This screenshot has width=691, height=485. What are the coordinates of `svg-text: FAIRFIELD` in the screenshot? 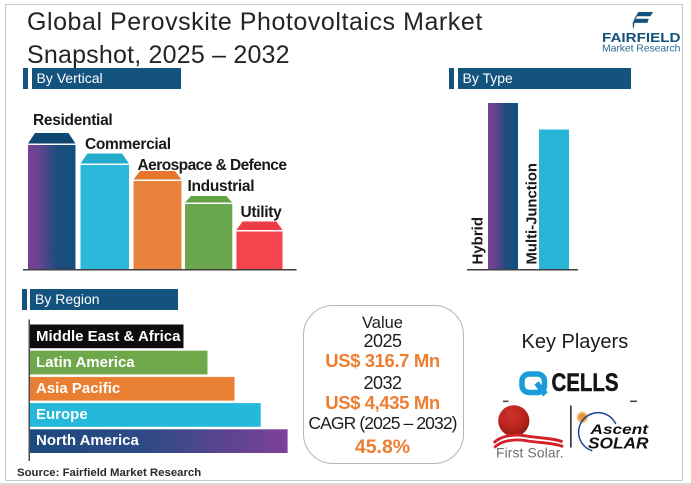 It's located at (641, 38).